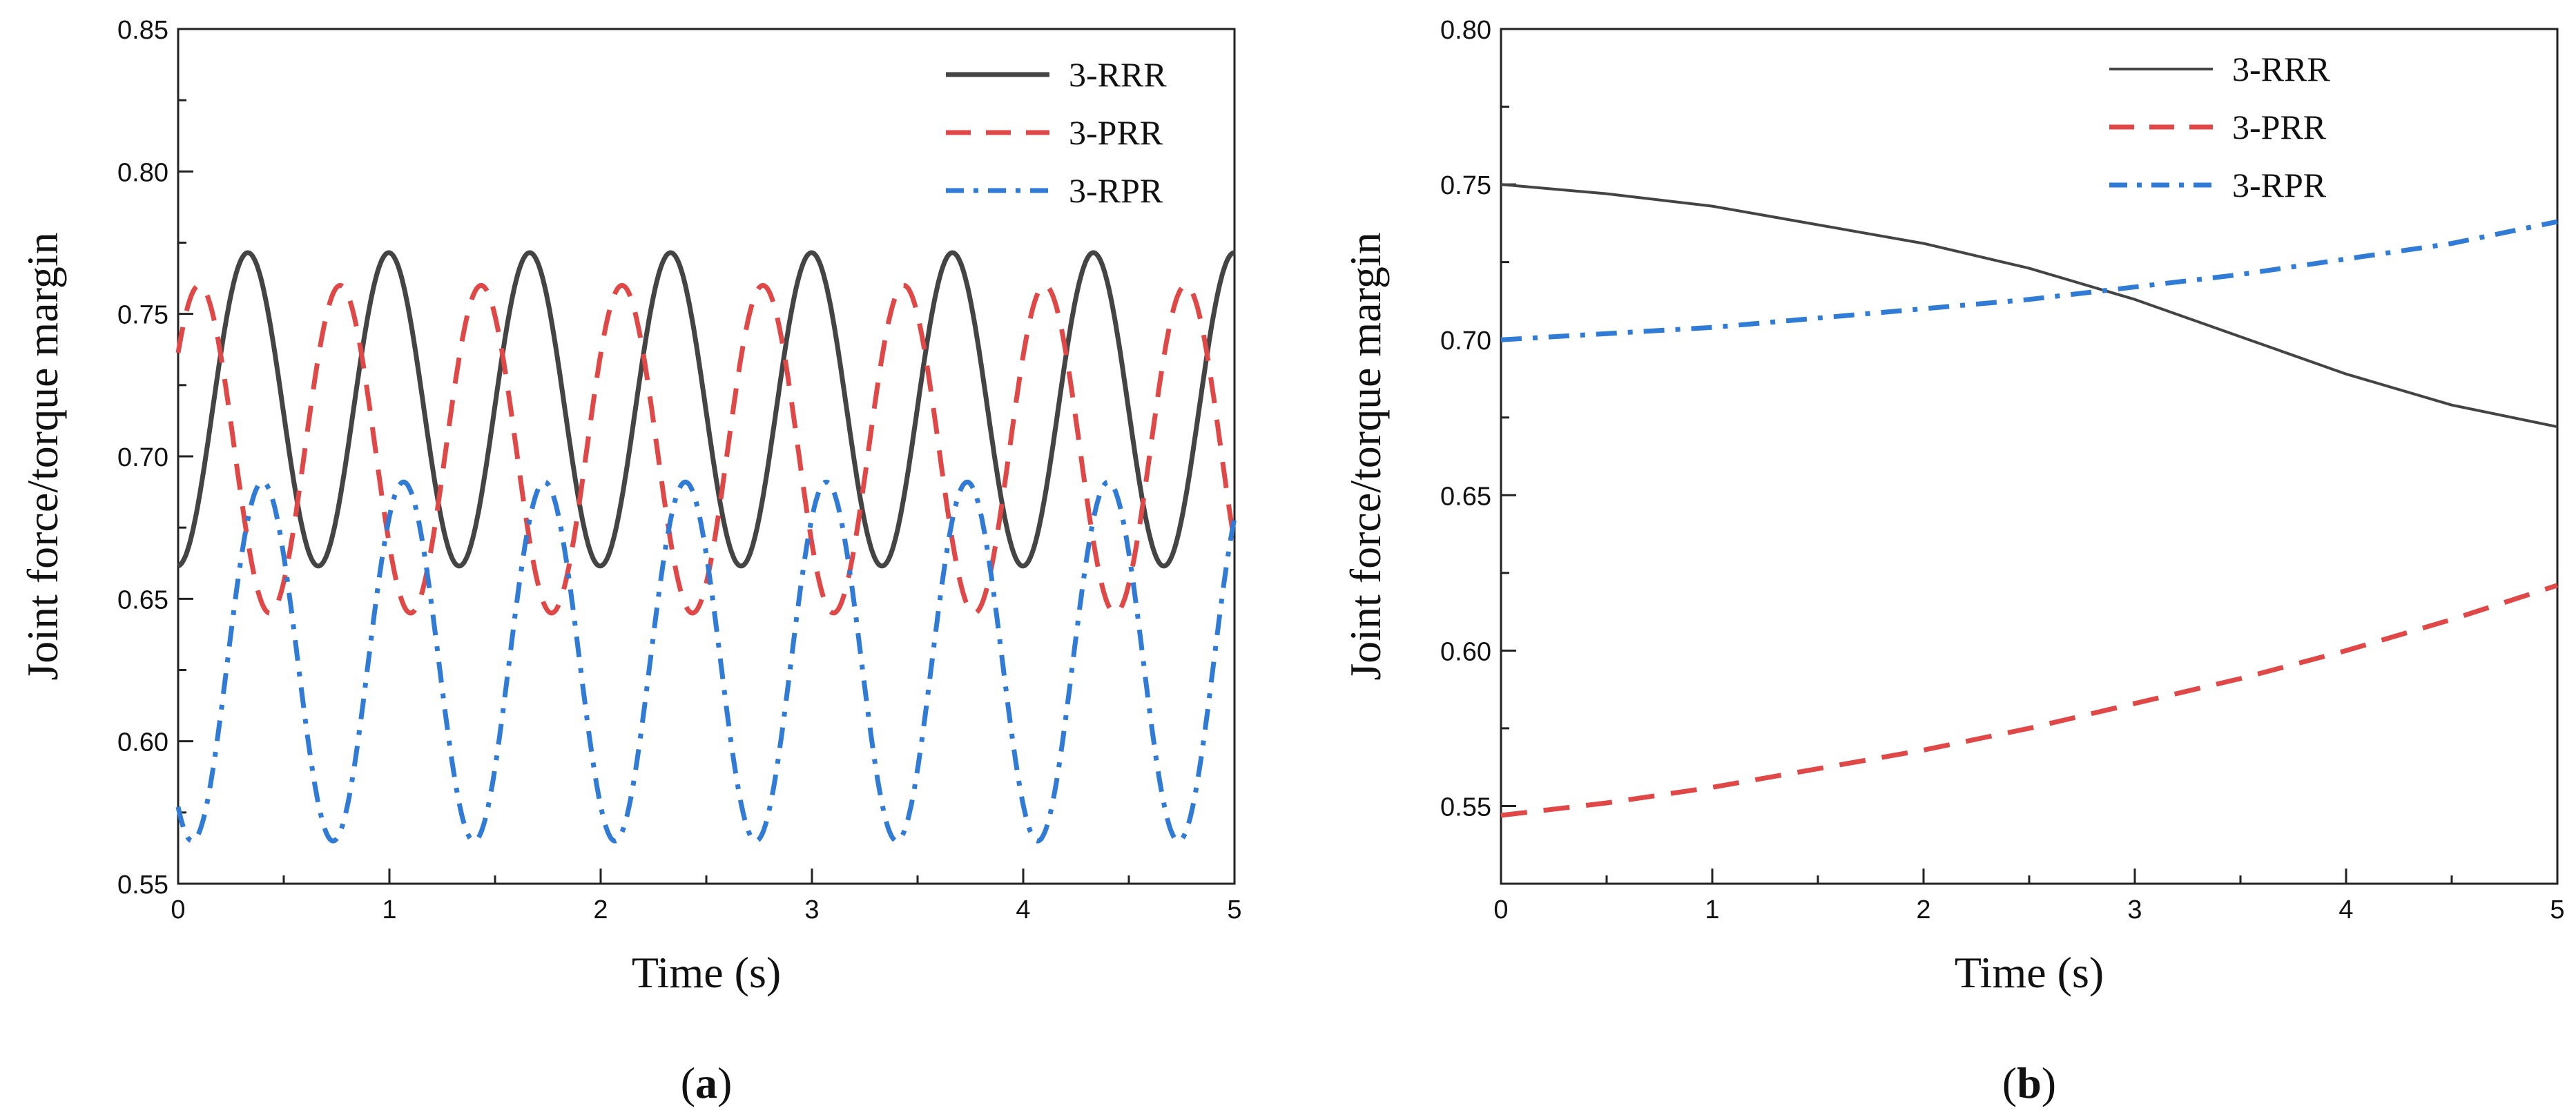 This screenshot has height=1115, width=2576. Describe the element at coordinates (1923, 909) in the screenshot. I see `x-tick-label-b: 2` at that location.